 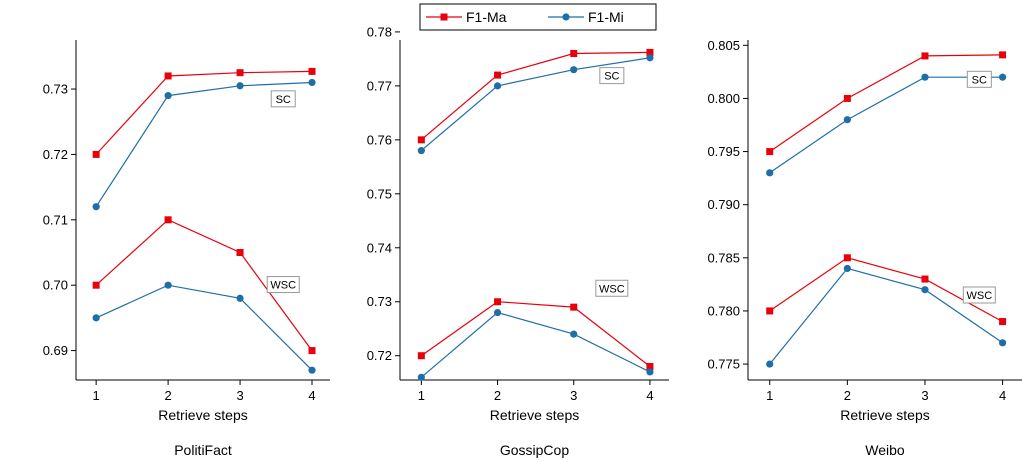 What do you see at coordinates (203, 450) in the screenshot?
I see `panel-title: PolitiFact` at bounding box center [203, 450].